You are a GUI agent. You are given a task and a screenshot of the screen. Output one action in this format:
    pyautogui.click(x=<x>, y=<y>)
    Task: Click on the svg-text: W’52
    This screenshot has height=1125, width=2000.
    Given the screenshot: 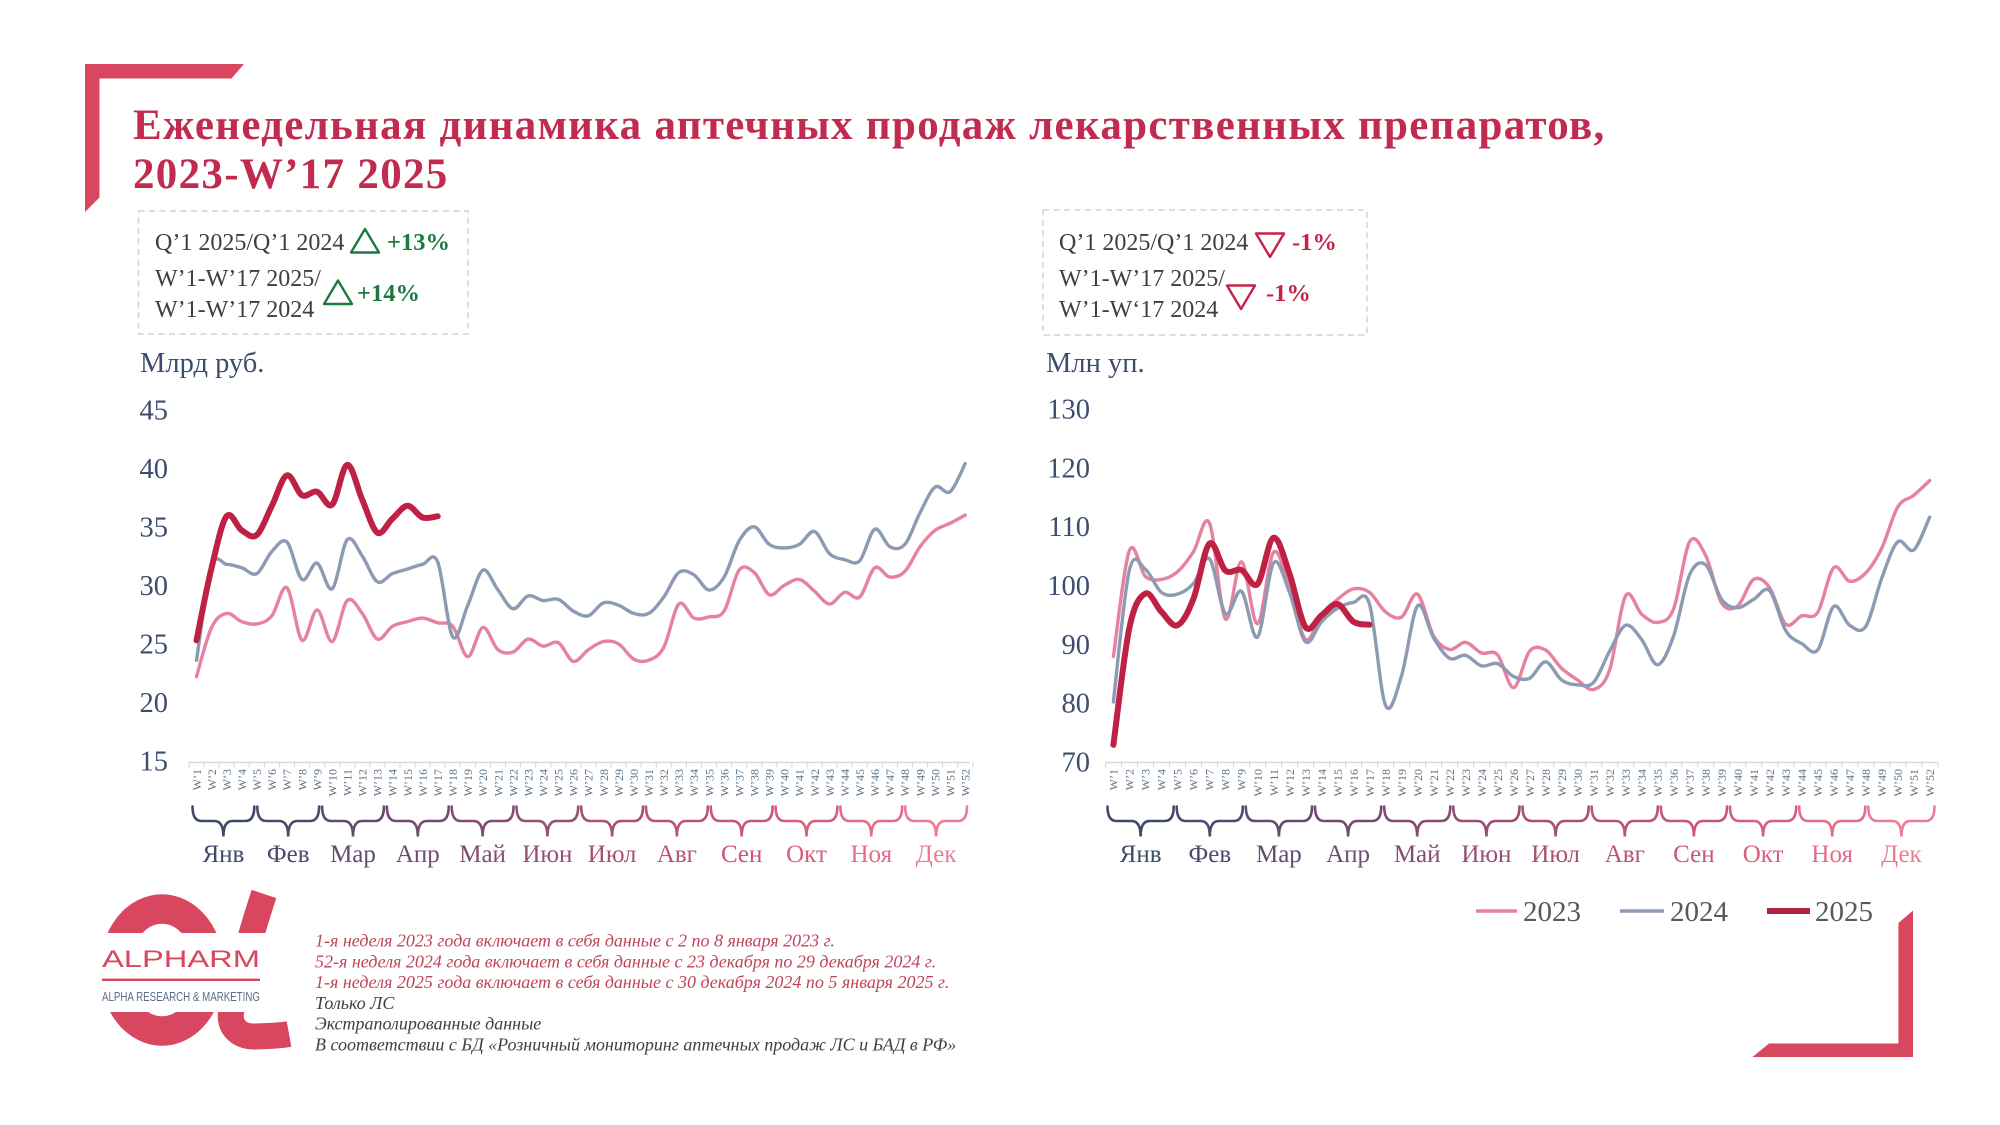 What is the action you would take?
    pyautogui.click(x=1930, y=782)
    